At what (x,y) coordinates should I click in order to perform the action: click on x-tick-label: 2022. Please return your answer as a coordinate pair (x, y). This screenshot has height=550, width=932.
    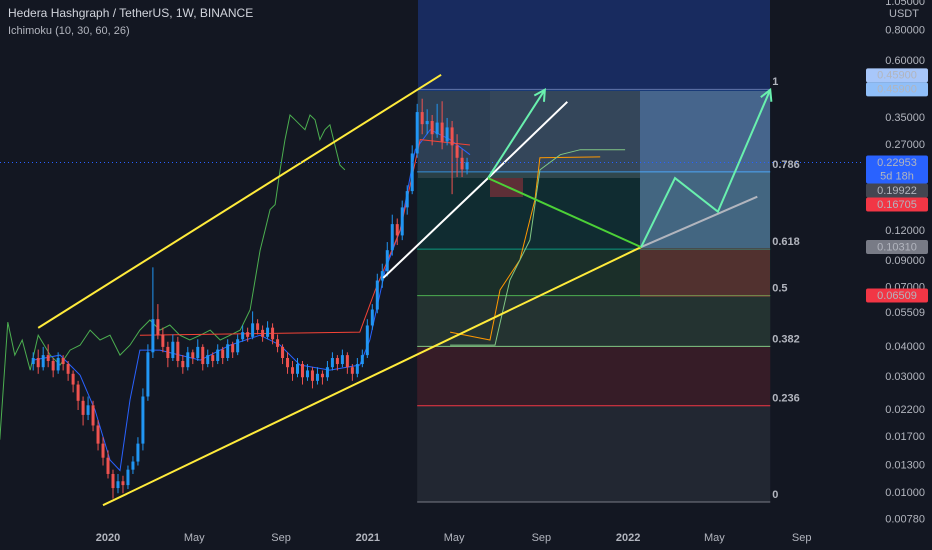
    Looking at the image, I should click on (628, 538).